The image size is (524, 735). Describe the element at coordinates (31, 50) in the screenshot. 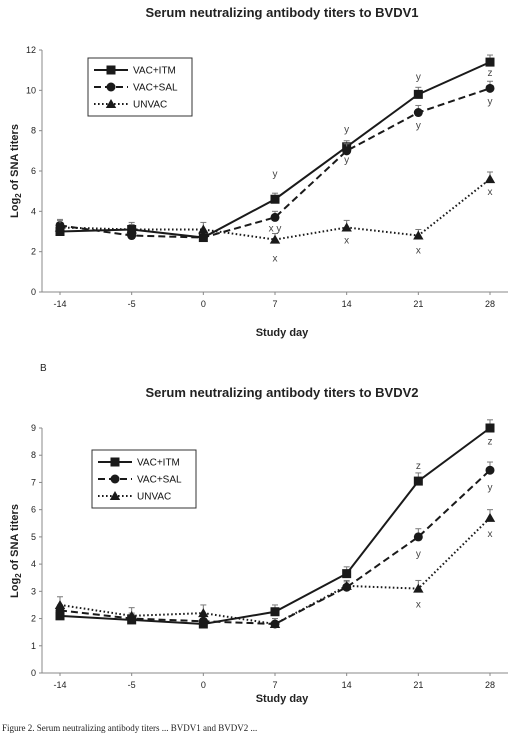

I see `y-tick-label: 12` at that location.